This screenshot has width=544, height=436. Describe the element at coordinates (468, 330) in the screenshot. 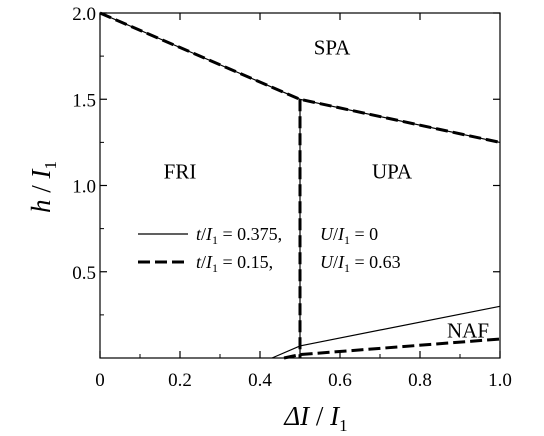

I see `region-label-naf: NAF` at that location.